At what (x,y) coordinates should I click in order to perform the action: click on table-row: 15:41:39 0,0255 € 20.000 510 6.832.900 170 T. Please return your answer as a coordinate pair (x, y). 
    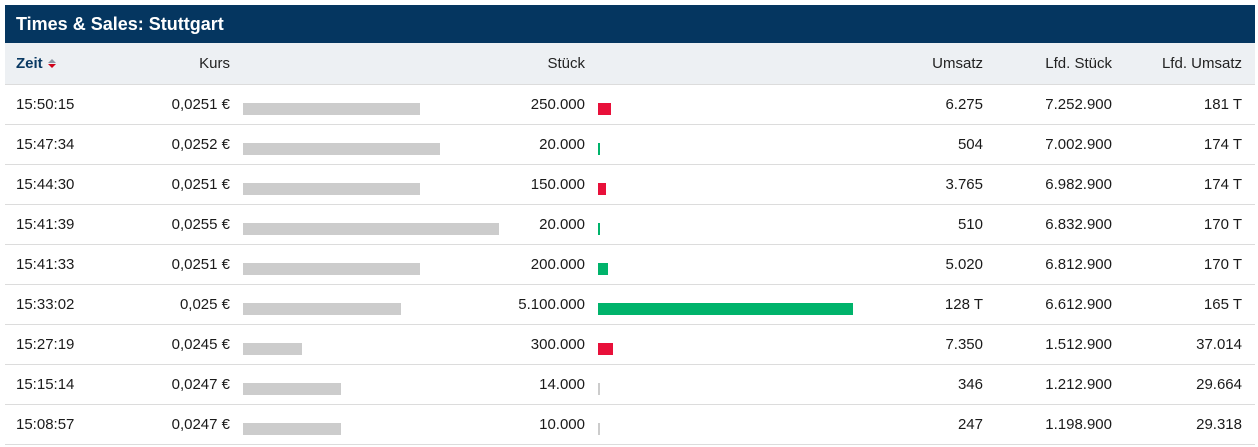
    Looking at the image, I should click on (630, 225).